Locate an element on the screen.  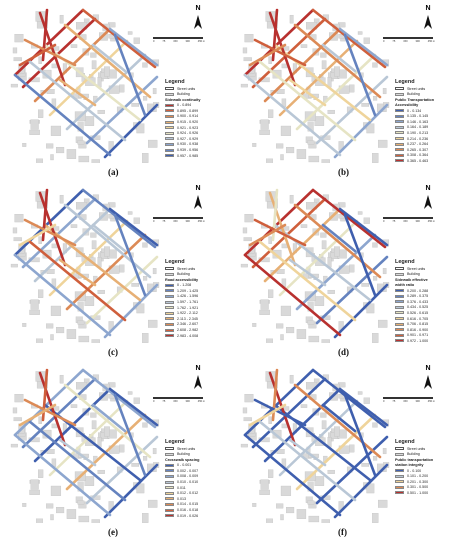
panel-caption-c: (c) is located at coordinates (113, 352).